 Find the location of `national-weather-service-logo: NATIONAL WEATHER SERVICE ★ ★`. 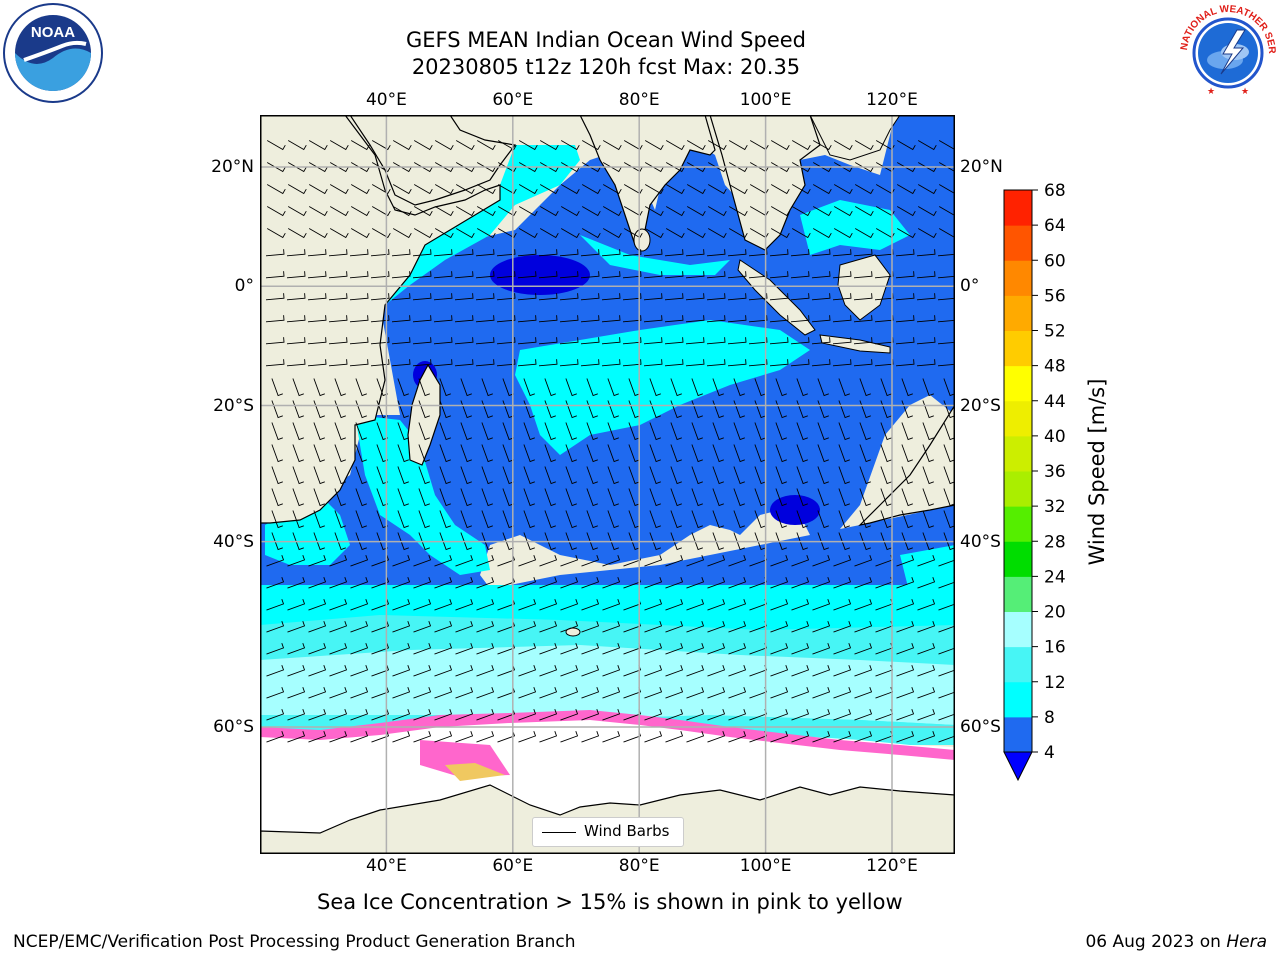

national-weather-service-logo: NATIONAL WEATHER SERVICE ★ ★ is located at coordinates (1227, 52).